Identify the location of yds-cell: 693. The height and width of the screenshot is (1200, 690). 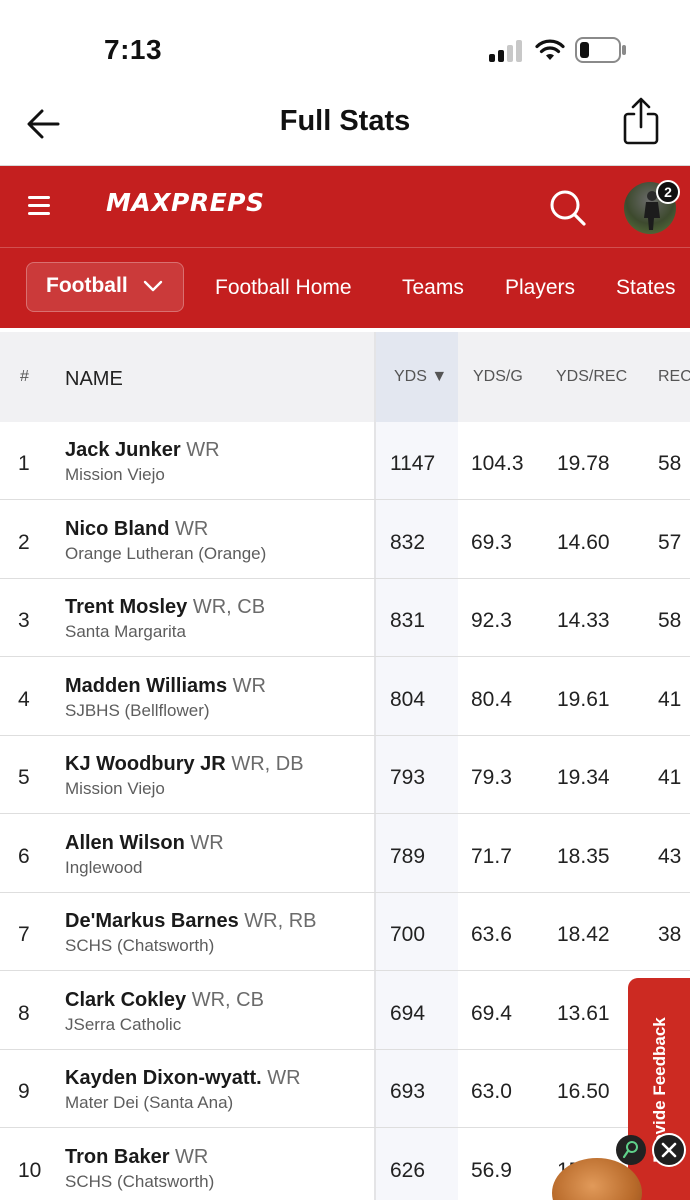
(408, 1091).